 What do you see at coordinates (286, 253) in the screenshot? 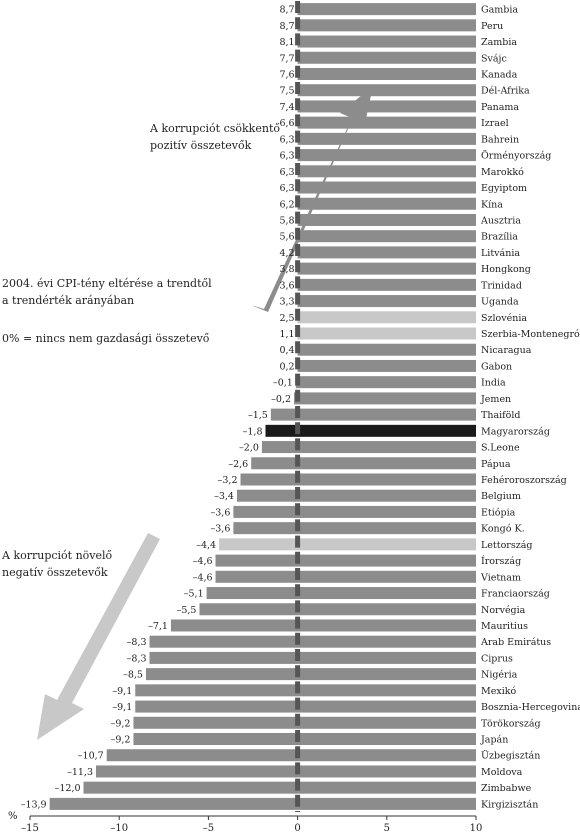
I see `value-label-litvania: 4,2` at bounding box center [286, 253].